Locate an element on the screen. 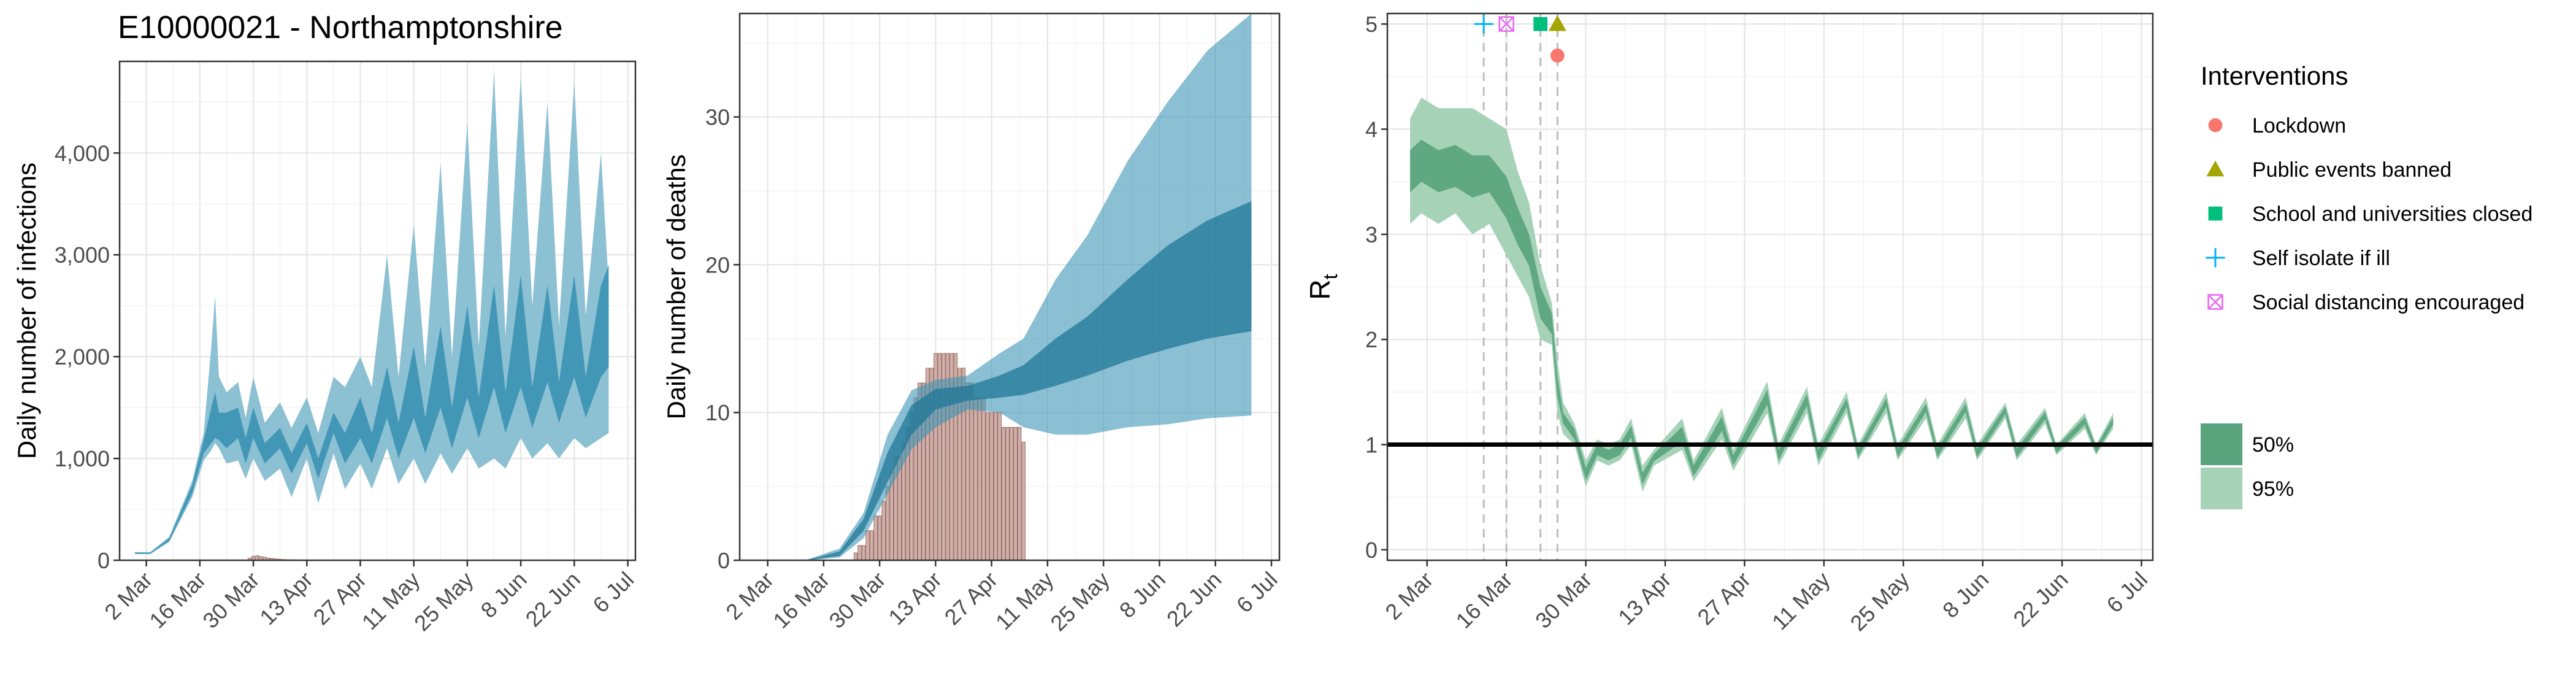  legend-label-social_distancing: Social distancing encouraged is located at coordinates (2388, 302).